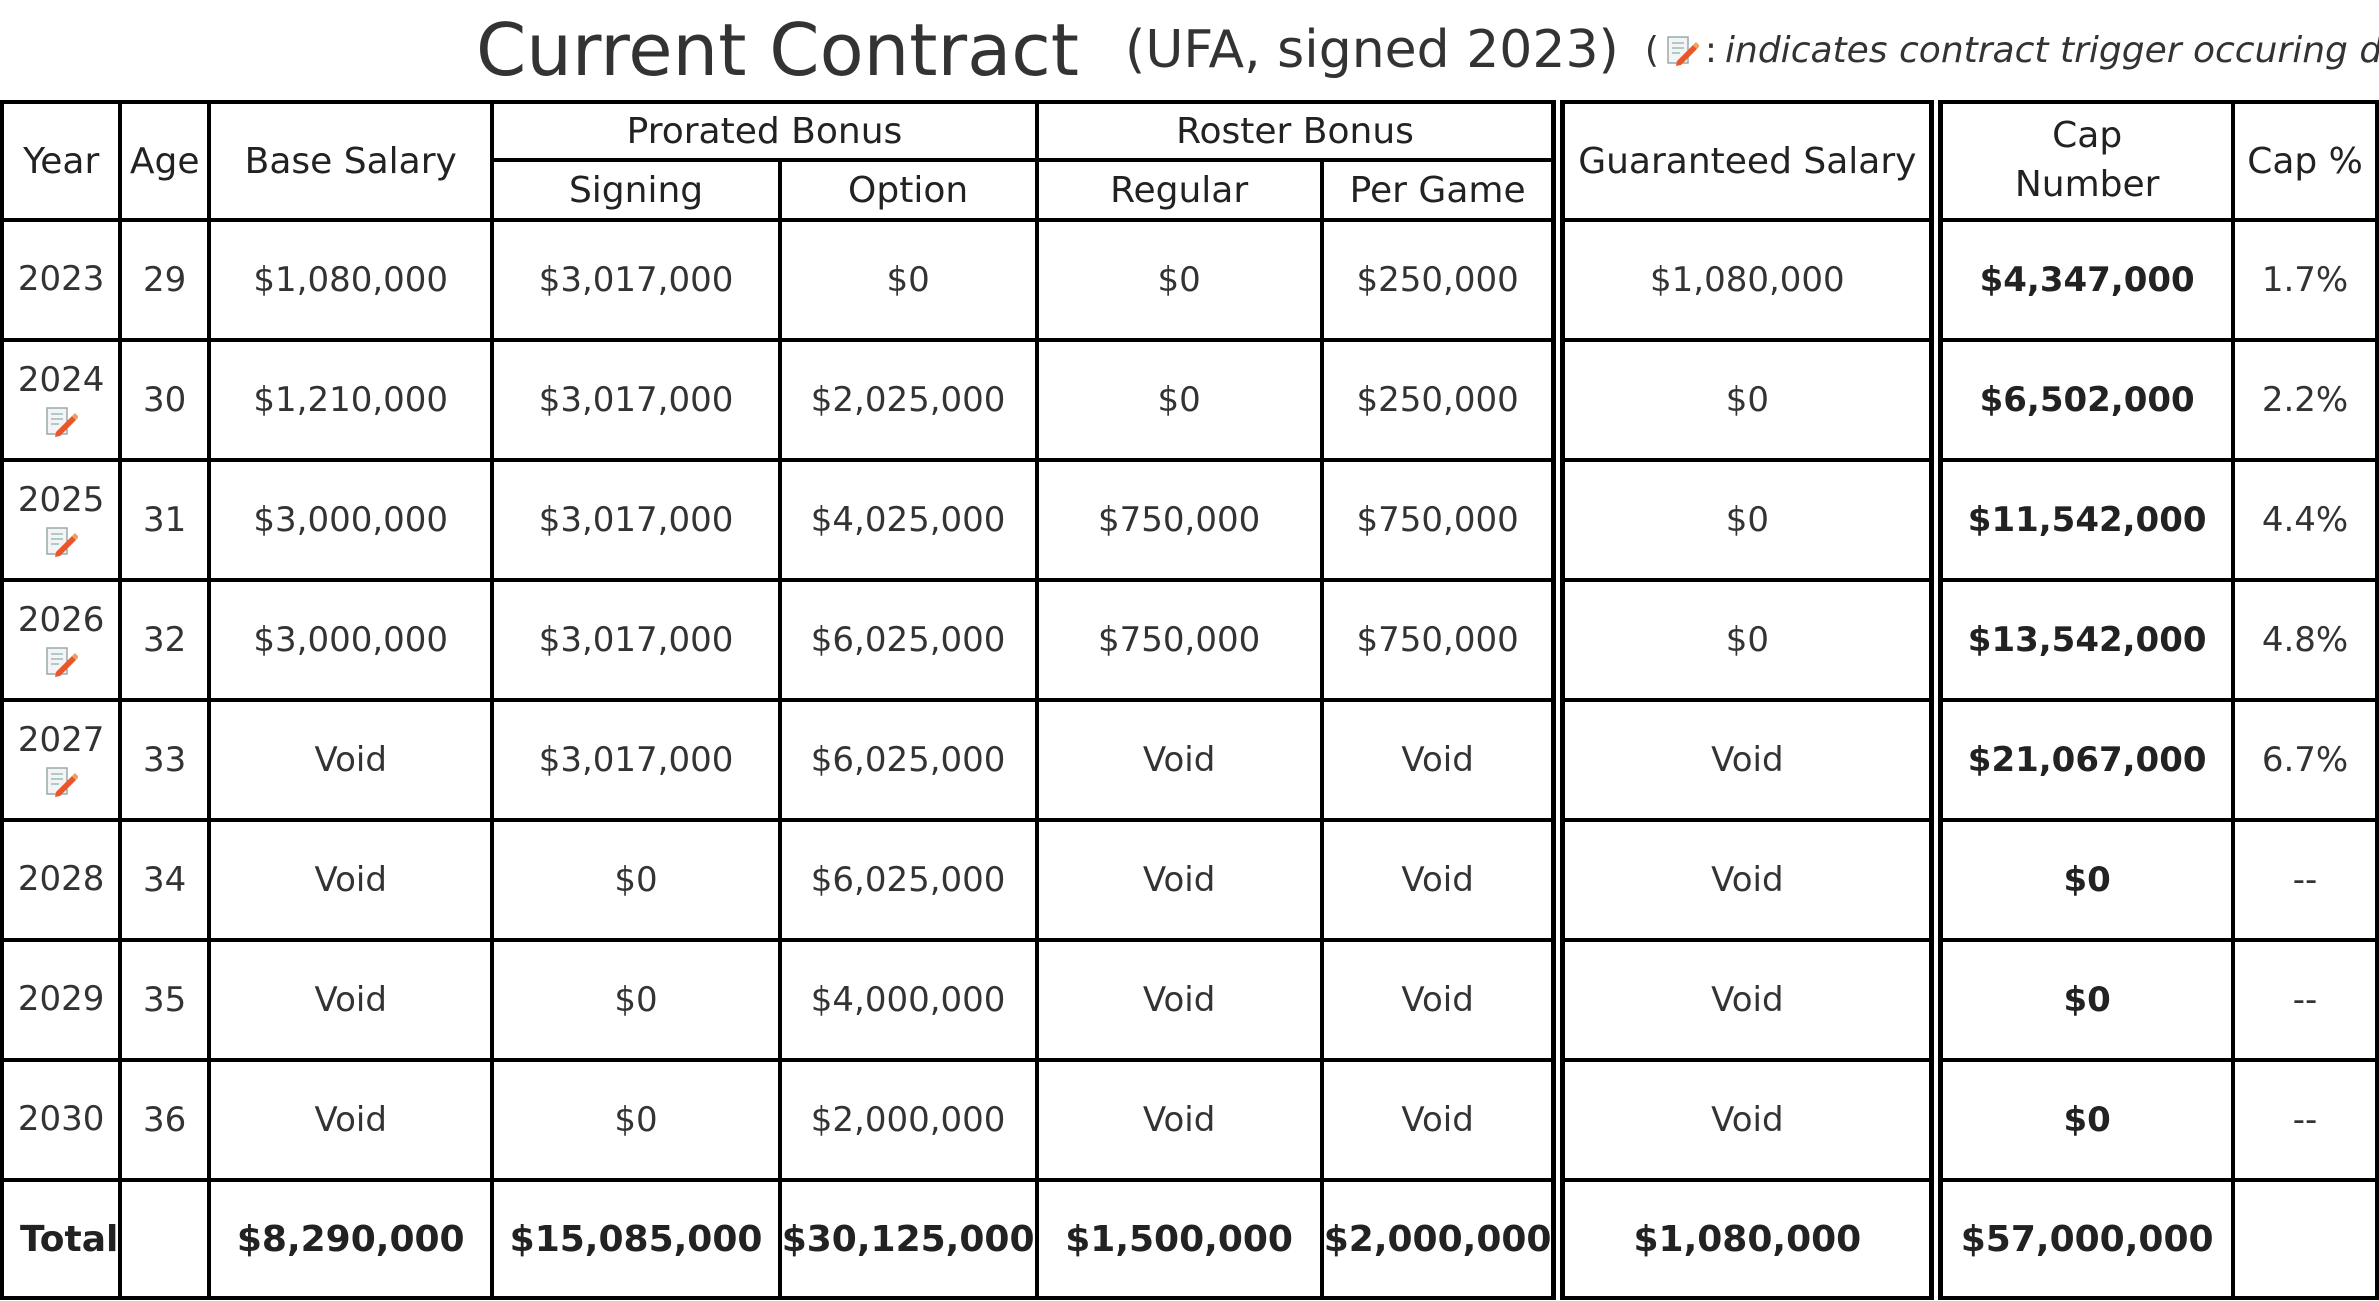  Describe the element at coordinates (351, 161) in the screenshot. I see `header-base-salary: Base Salary` at that location.